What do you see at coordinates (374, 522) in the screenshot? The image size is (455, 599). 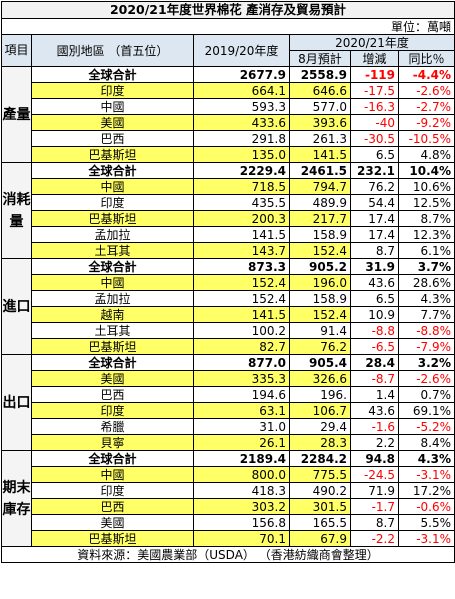 I see `change-cell: 8.7` at bounding box center [374, 522].